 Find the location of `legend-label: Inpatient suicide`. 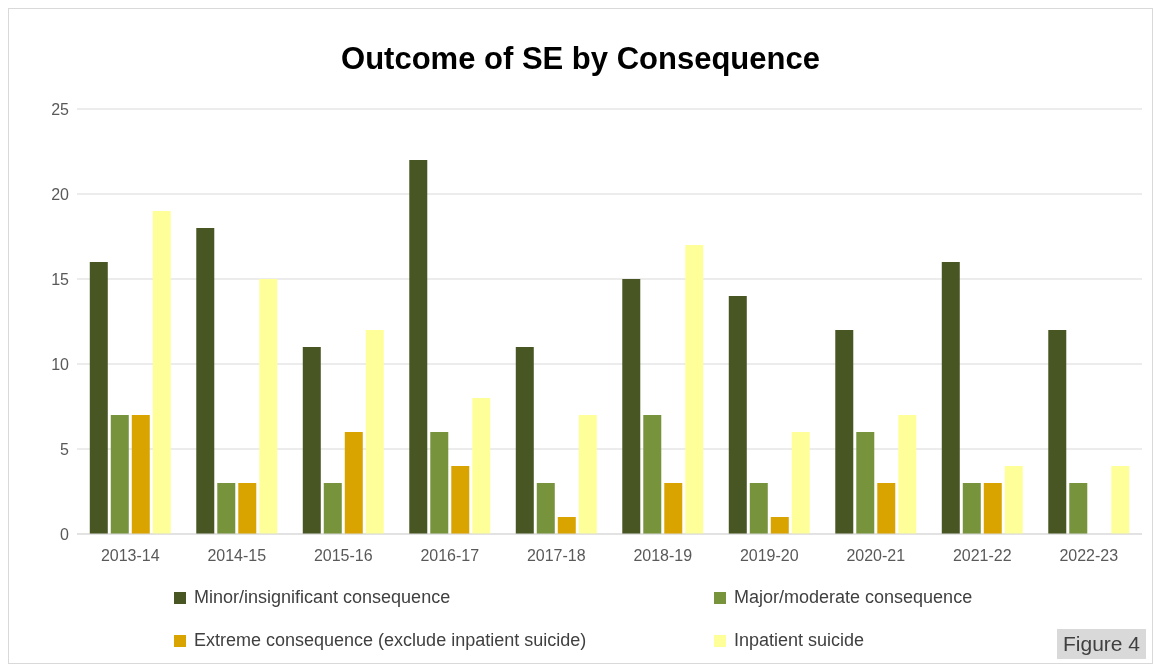

legend-label: Inpatient suicide is located at coordinates (799, 640).